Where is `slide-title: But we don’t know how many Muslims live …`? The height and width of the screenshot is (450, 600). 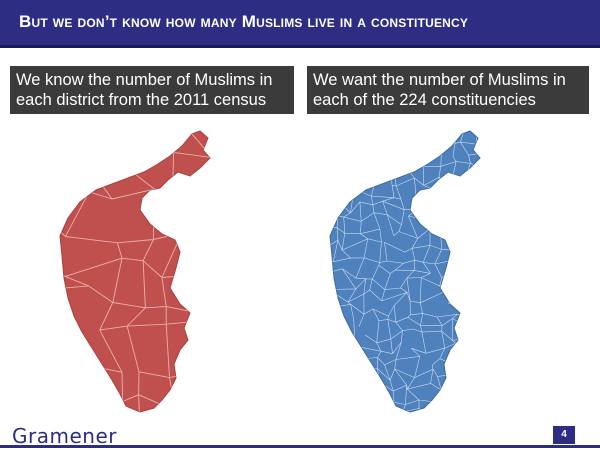 slide-title: But we don’t know how many Muslims live … is located at coordinates (244, 21).